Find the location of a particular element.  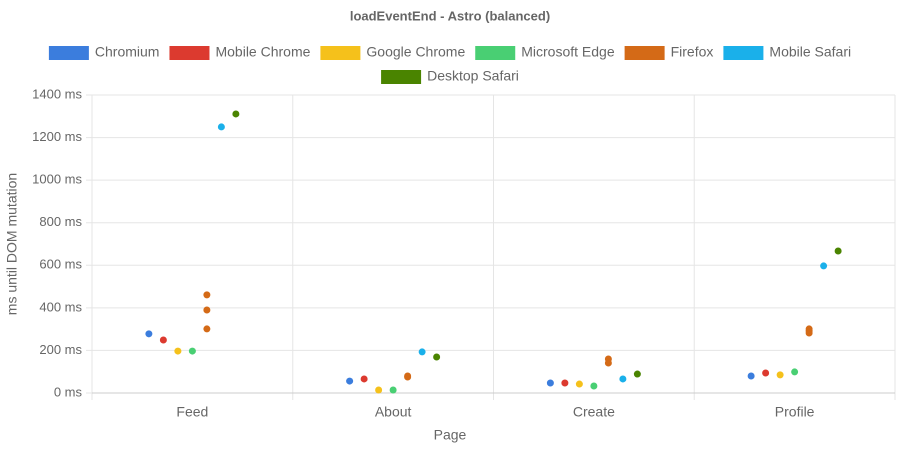

x-tick-label: Feed is located at coordinates (192, 412).